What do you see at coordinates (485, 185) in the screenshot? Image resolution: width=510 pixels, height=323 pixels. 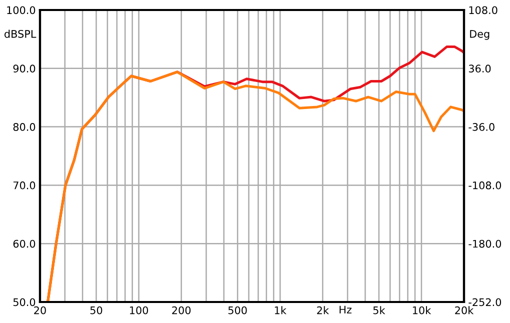 I see `y2-tick-label: -108.0` at bounding box center [485, 185].